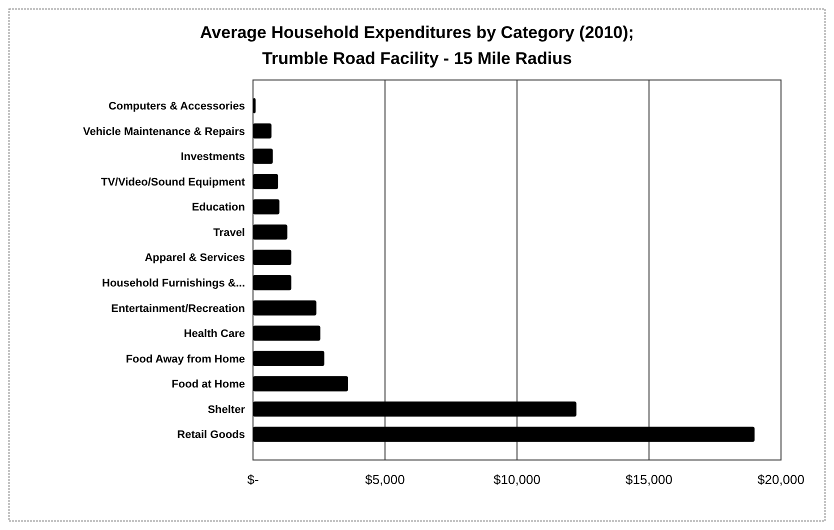 The width and height of the screenshot is (834, 530). Describe the element at coordinates (176, 106) in the screenshot. I see `y-tick-label: Computers & Accessories` at that location.